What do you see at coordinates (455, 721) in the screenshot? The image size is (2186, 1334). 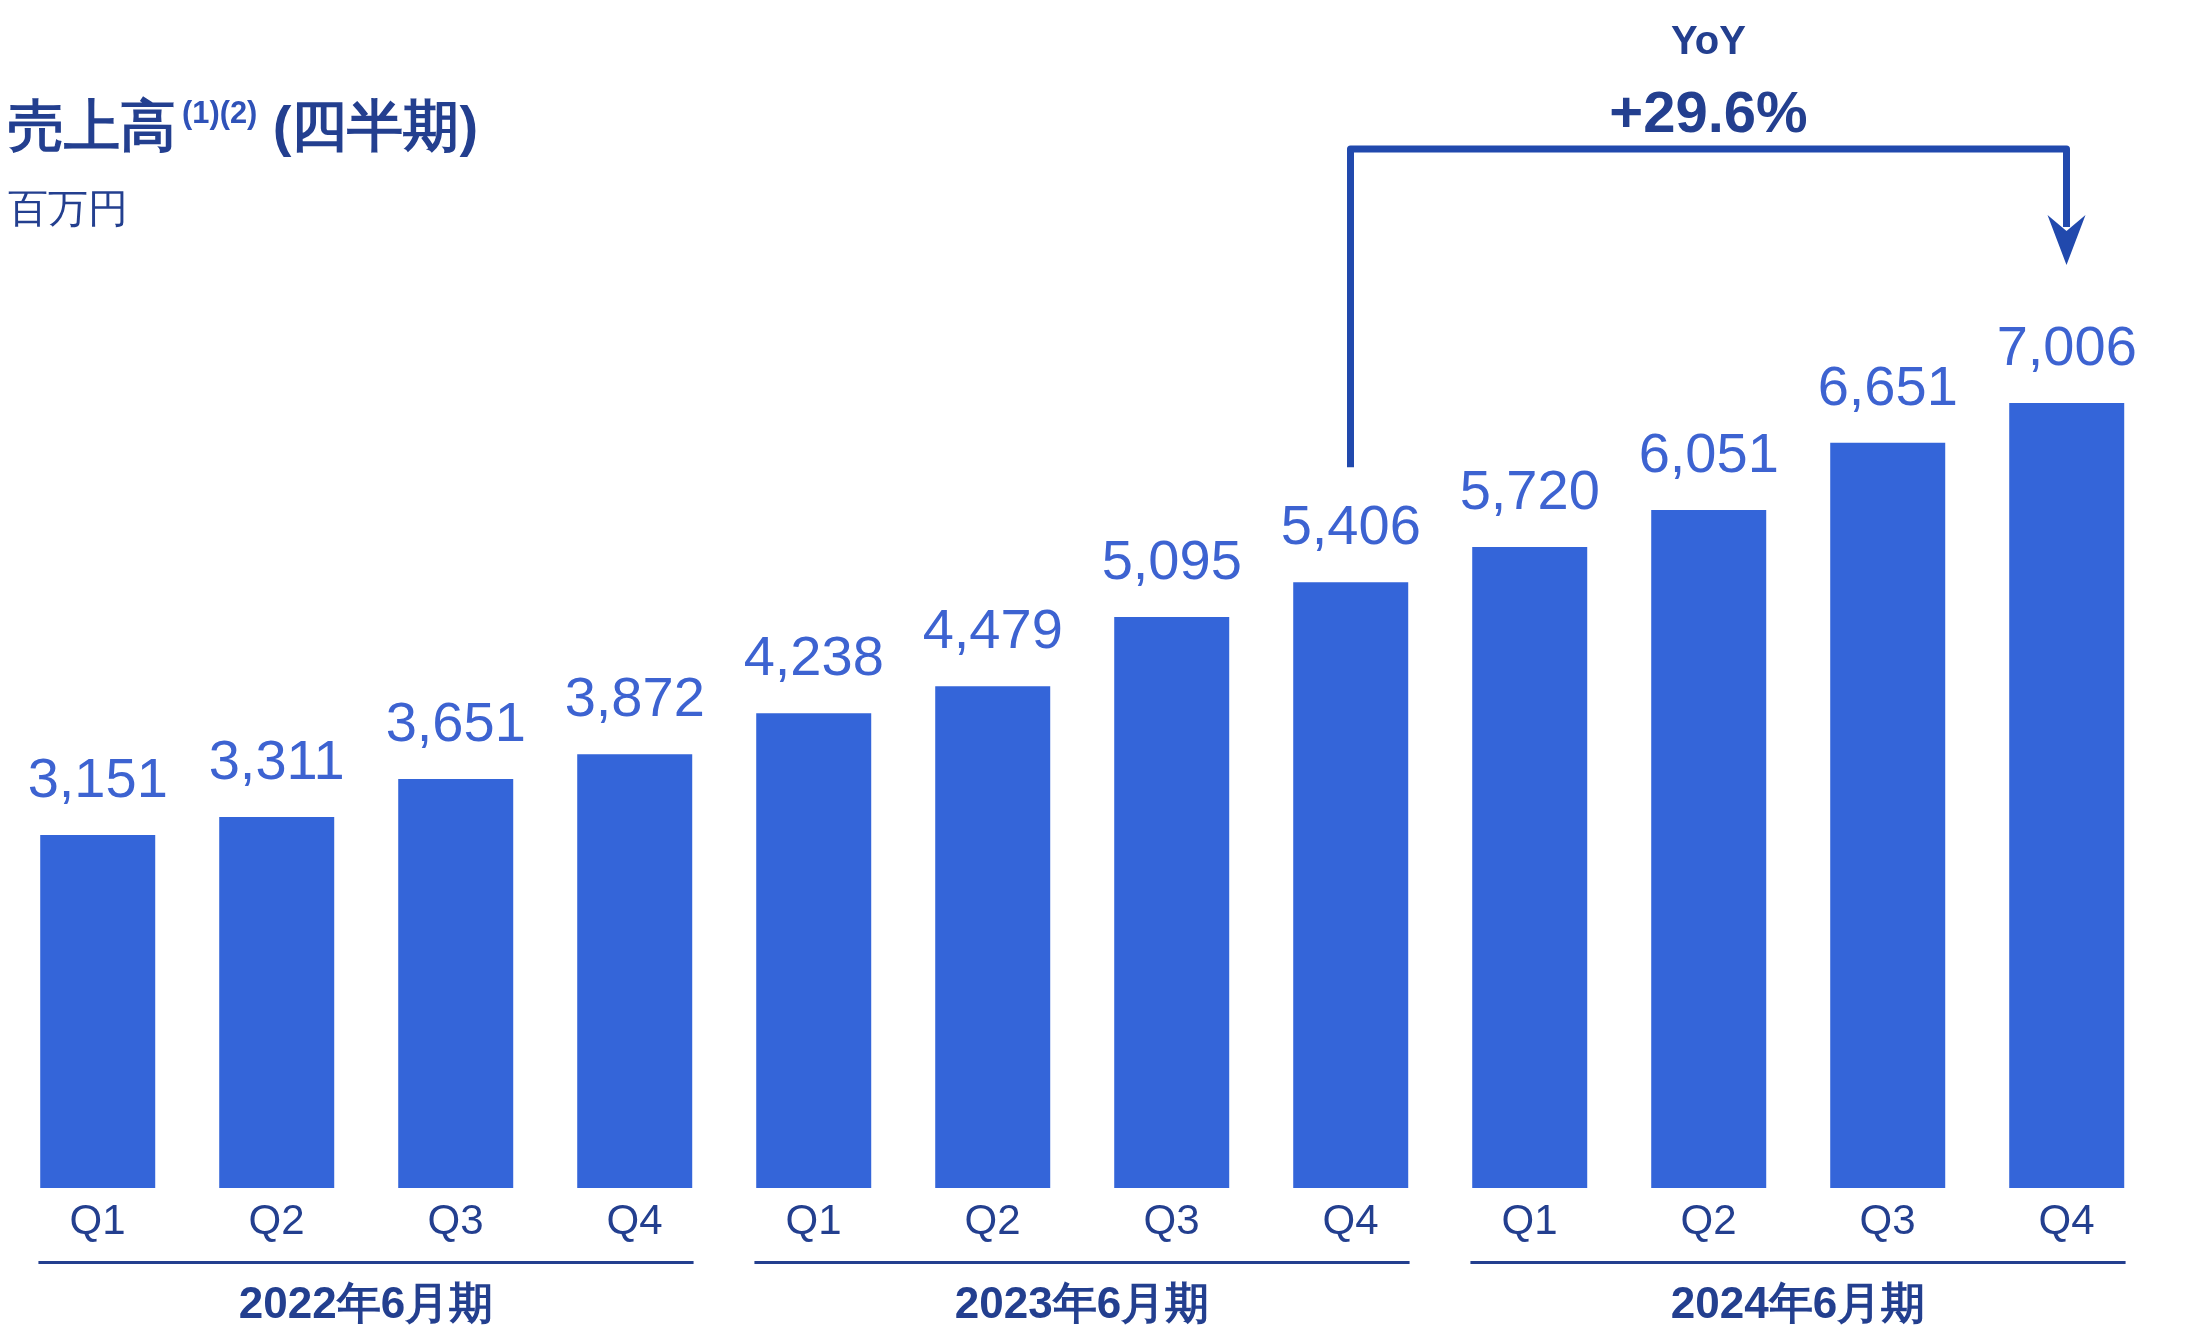 I see `data-label: 3,651` at bounding box center [455, 721].